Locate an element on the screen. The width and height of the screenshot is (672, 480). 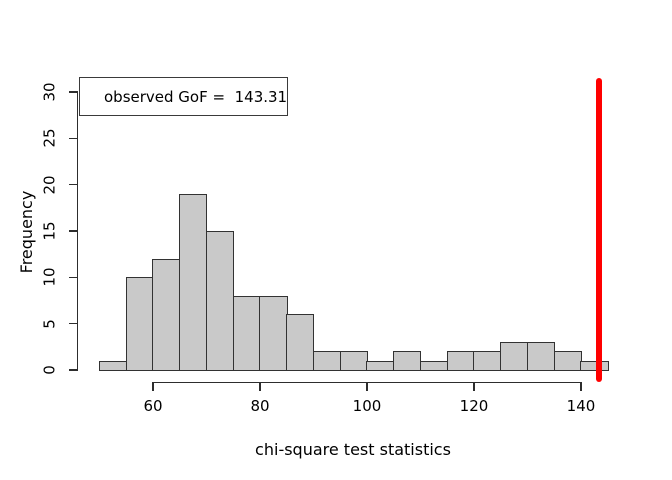
x-tick-label: 80 is located at coordinates (260, 406).